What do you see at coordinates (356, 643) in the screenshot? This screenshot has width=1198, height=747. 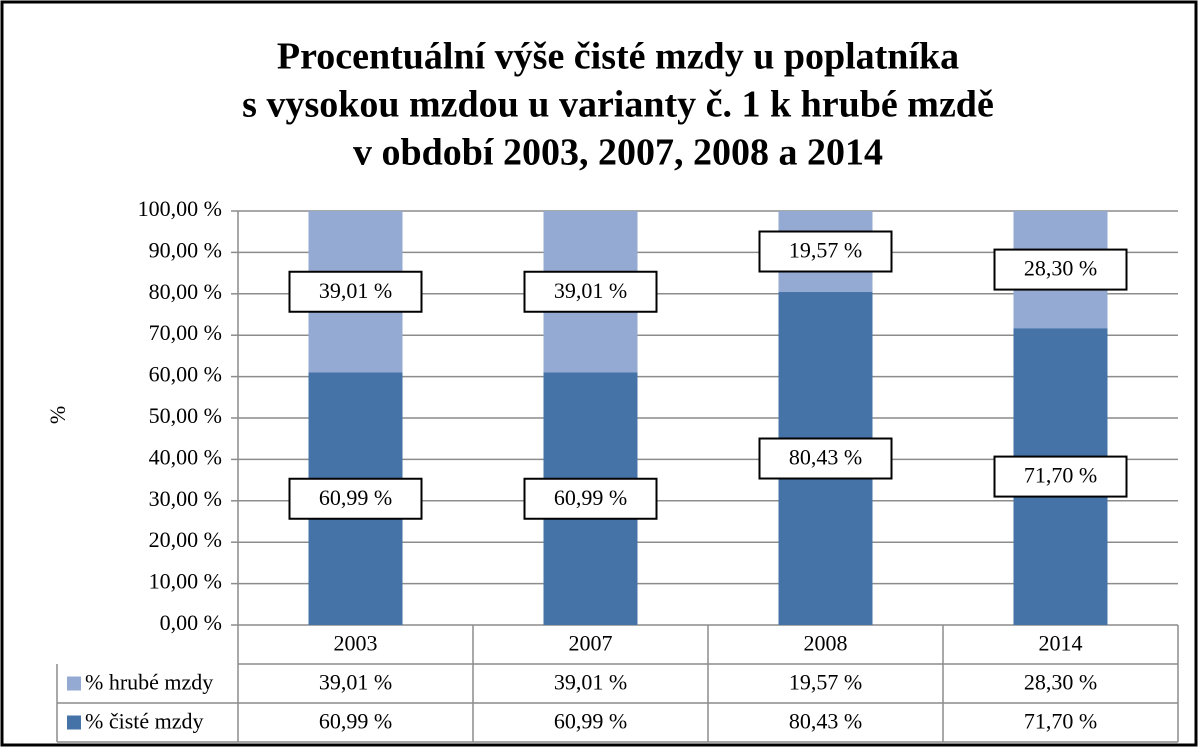 I see `x-tick-label: 2003` at bounding box center [356, 643].